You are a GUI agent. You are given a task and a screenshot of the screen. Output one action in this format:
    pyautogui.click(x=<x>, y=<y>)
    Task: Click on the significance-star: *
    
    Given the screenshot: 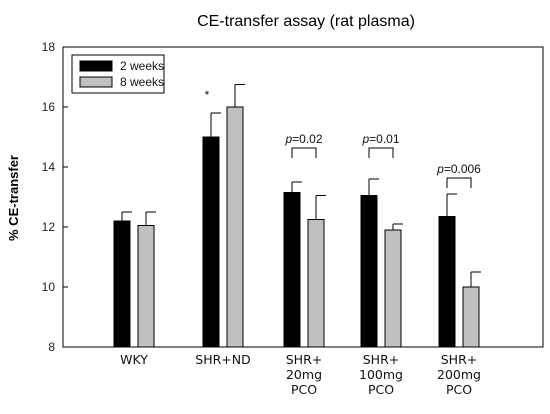 What is the action you would take?
    pyautogui.click(x=207, y=95)
    